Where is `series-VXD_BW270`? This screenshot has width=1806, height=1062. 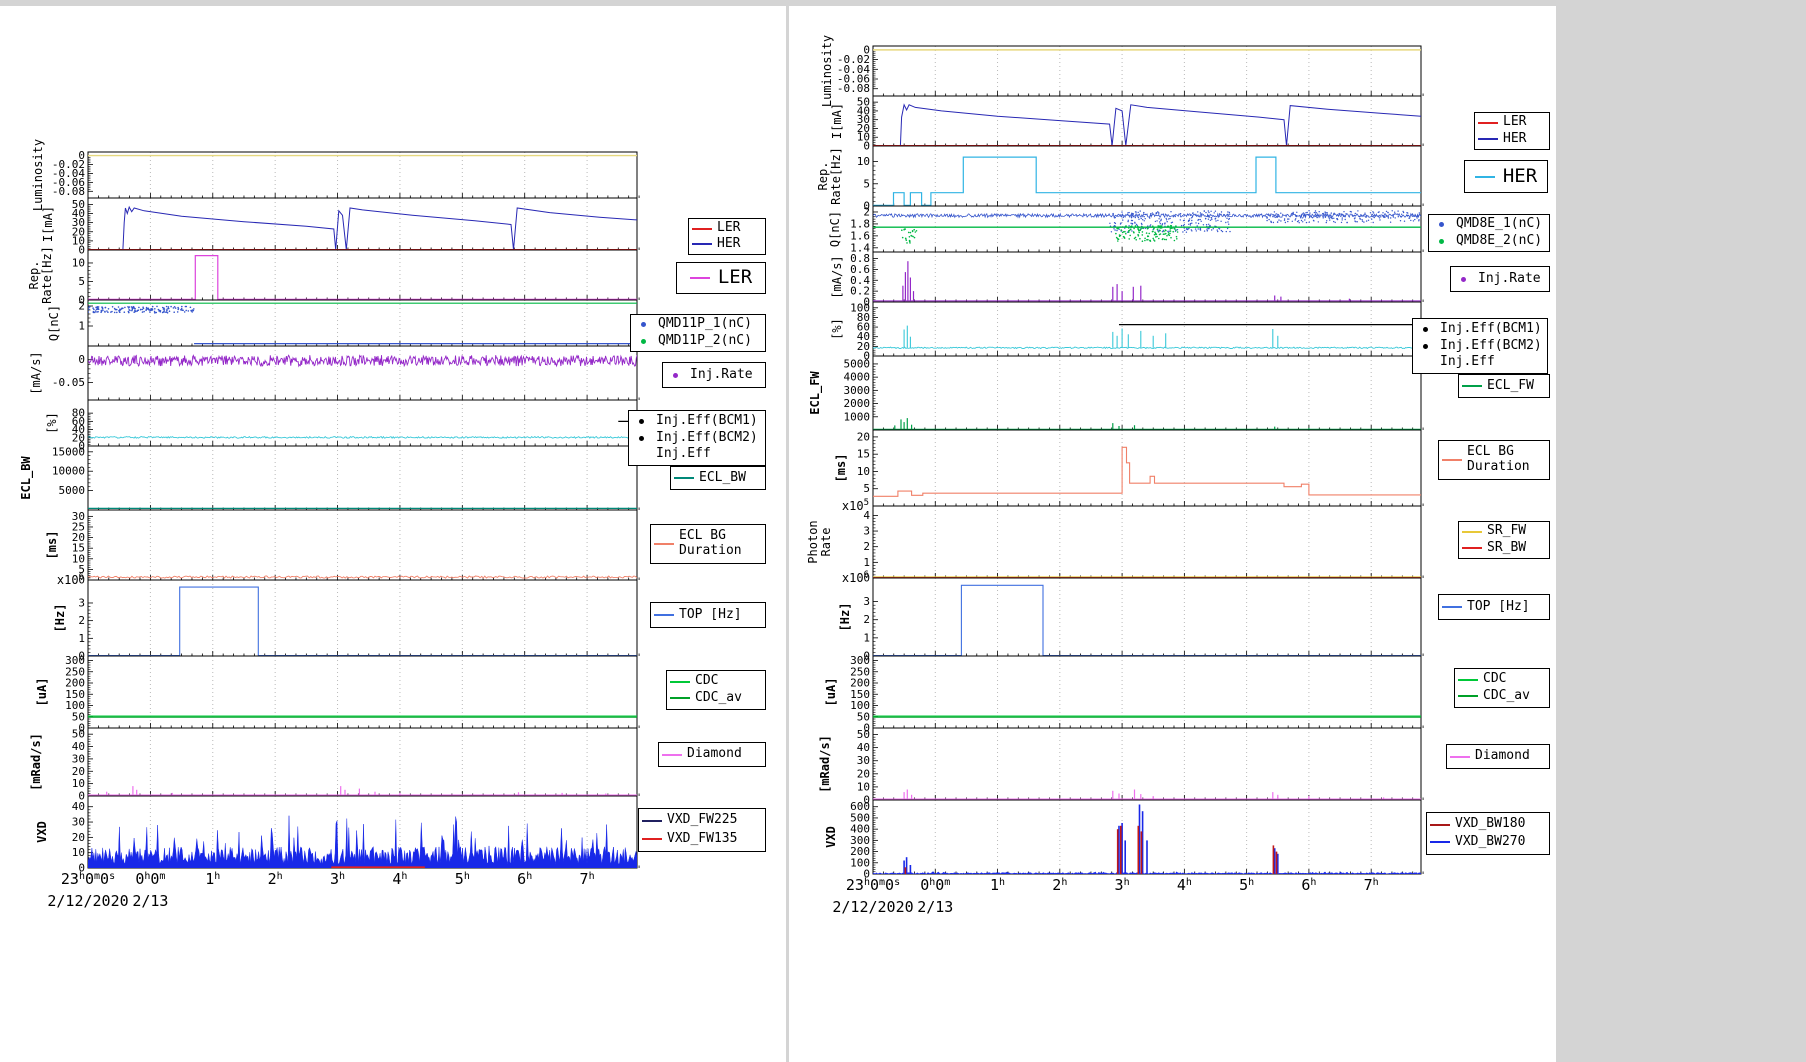
series-VXD_BW270 is located at coordinates (1091, 839).